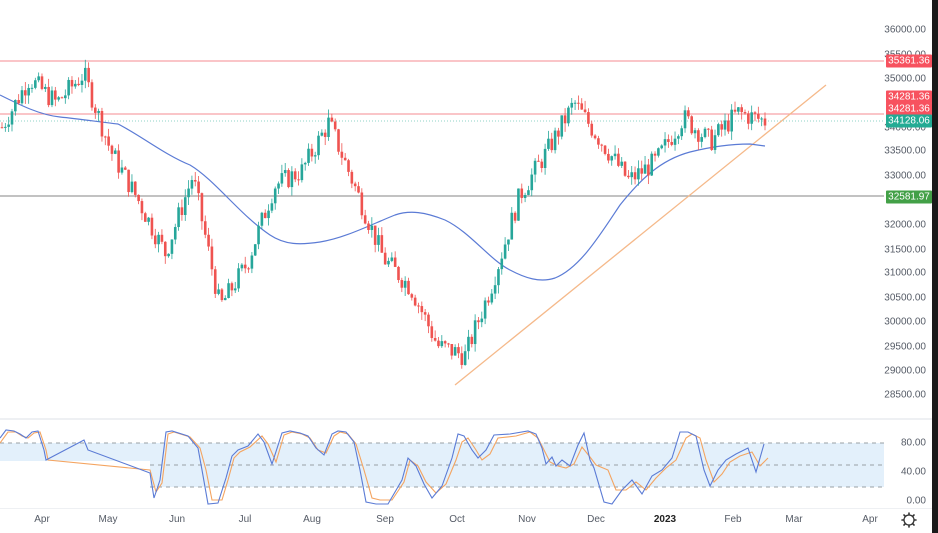 The height and width of the screenshot is (533, 938). What do you see at coordinates (909, 97) in the screenshot?
I see `price-tag-resistance-2: 34281.36` at bounding box center [909, 97].